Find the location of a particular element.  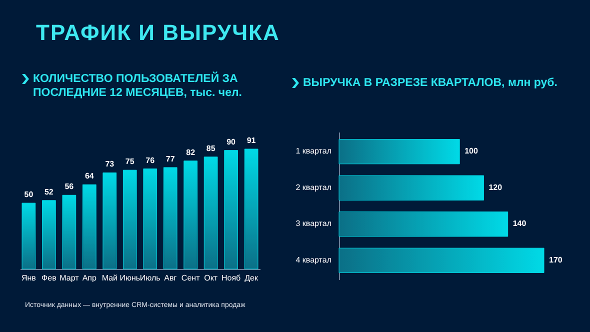

data-label: 140 is located at coordinates (519, 223).